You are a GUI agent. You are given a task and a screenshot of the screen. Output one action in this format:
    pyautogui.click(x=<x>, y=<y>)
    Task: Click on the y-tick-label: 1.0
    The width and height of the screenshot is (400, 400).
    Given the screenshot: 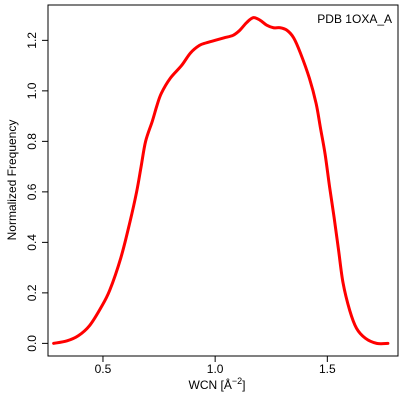 What is the action you would take?
    pyautogui.click(x=32, y=90)
    